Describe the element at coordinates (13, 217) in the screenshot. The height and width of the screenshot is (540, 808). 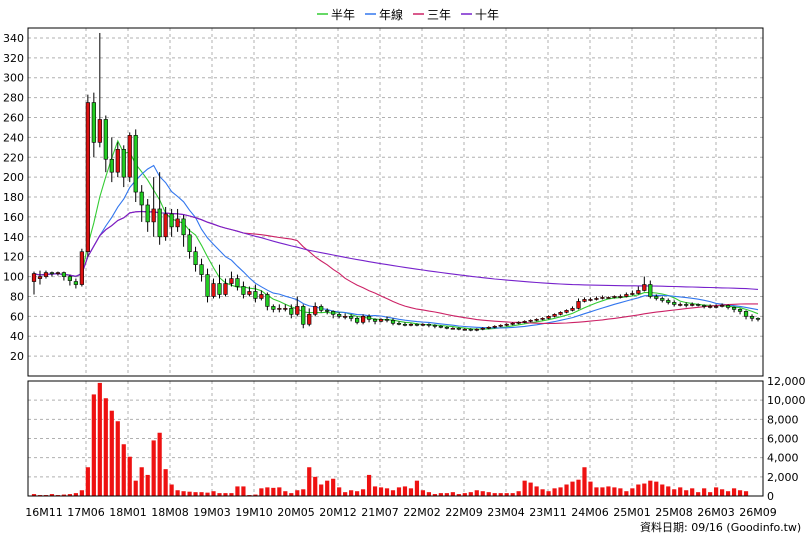
I see `price-tick-label: 160` at that location.